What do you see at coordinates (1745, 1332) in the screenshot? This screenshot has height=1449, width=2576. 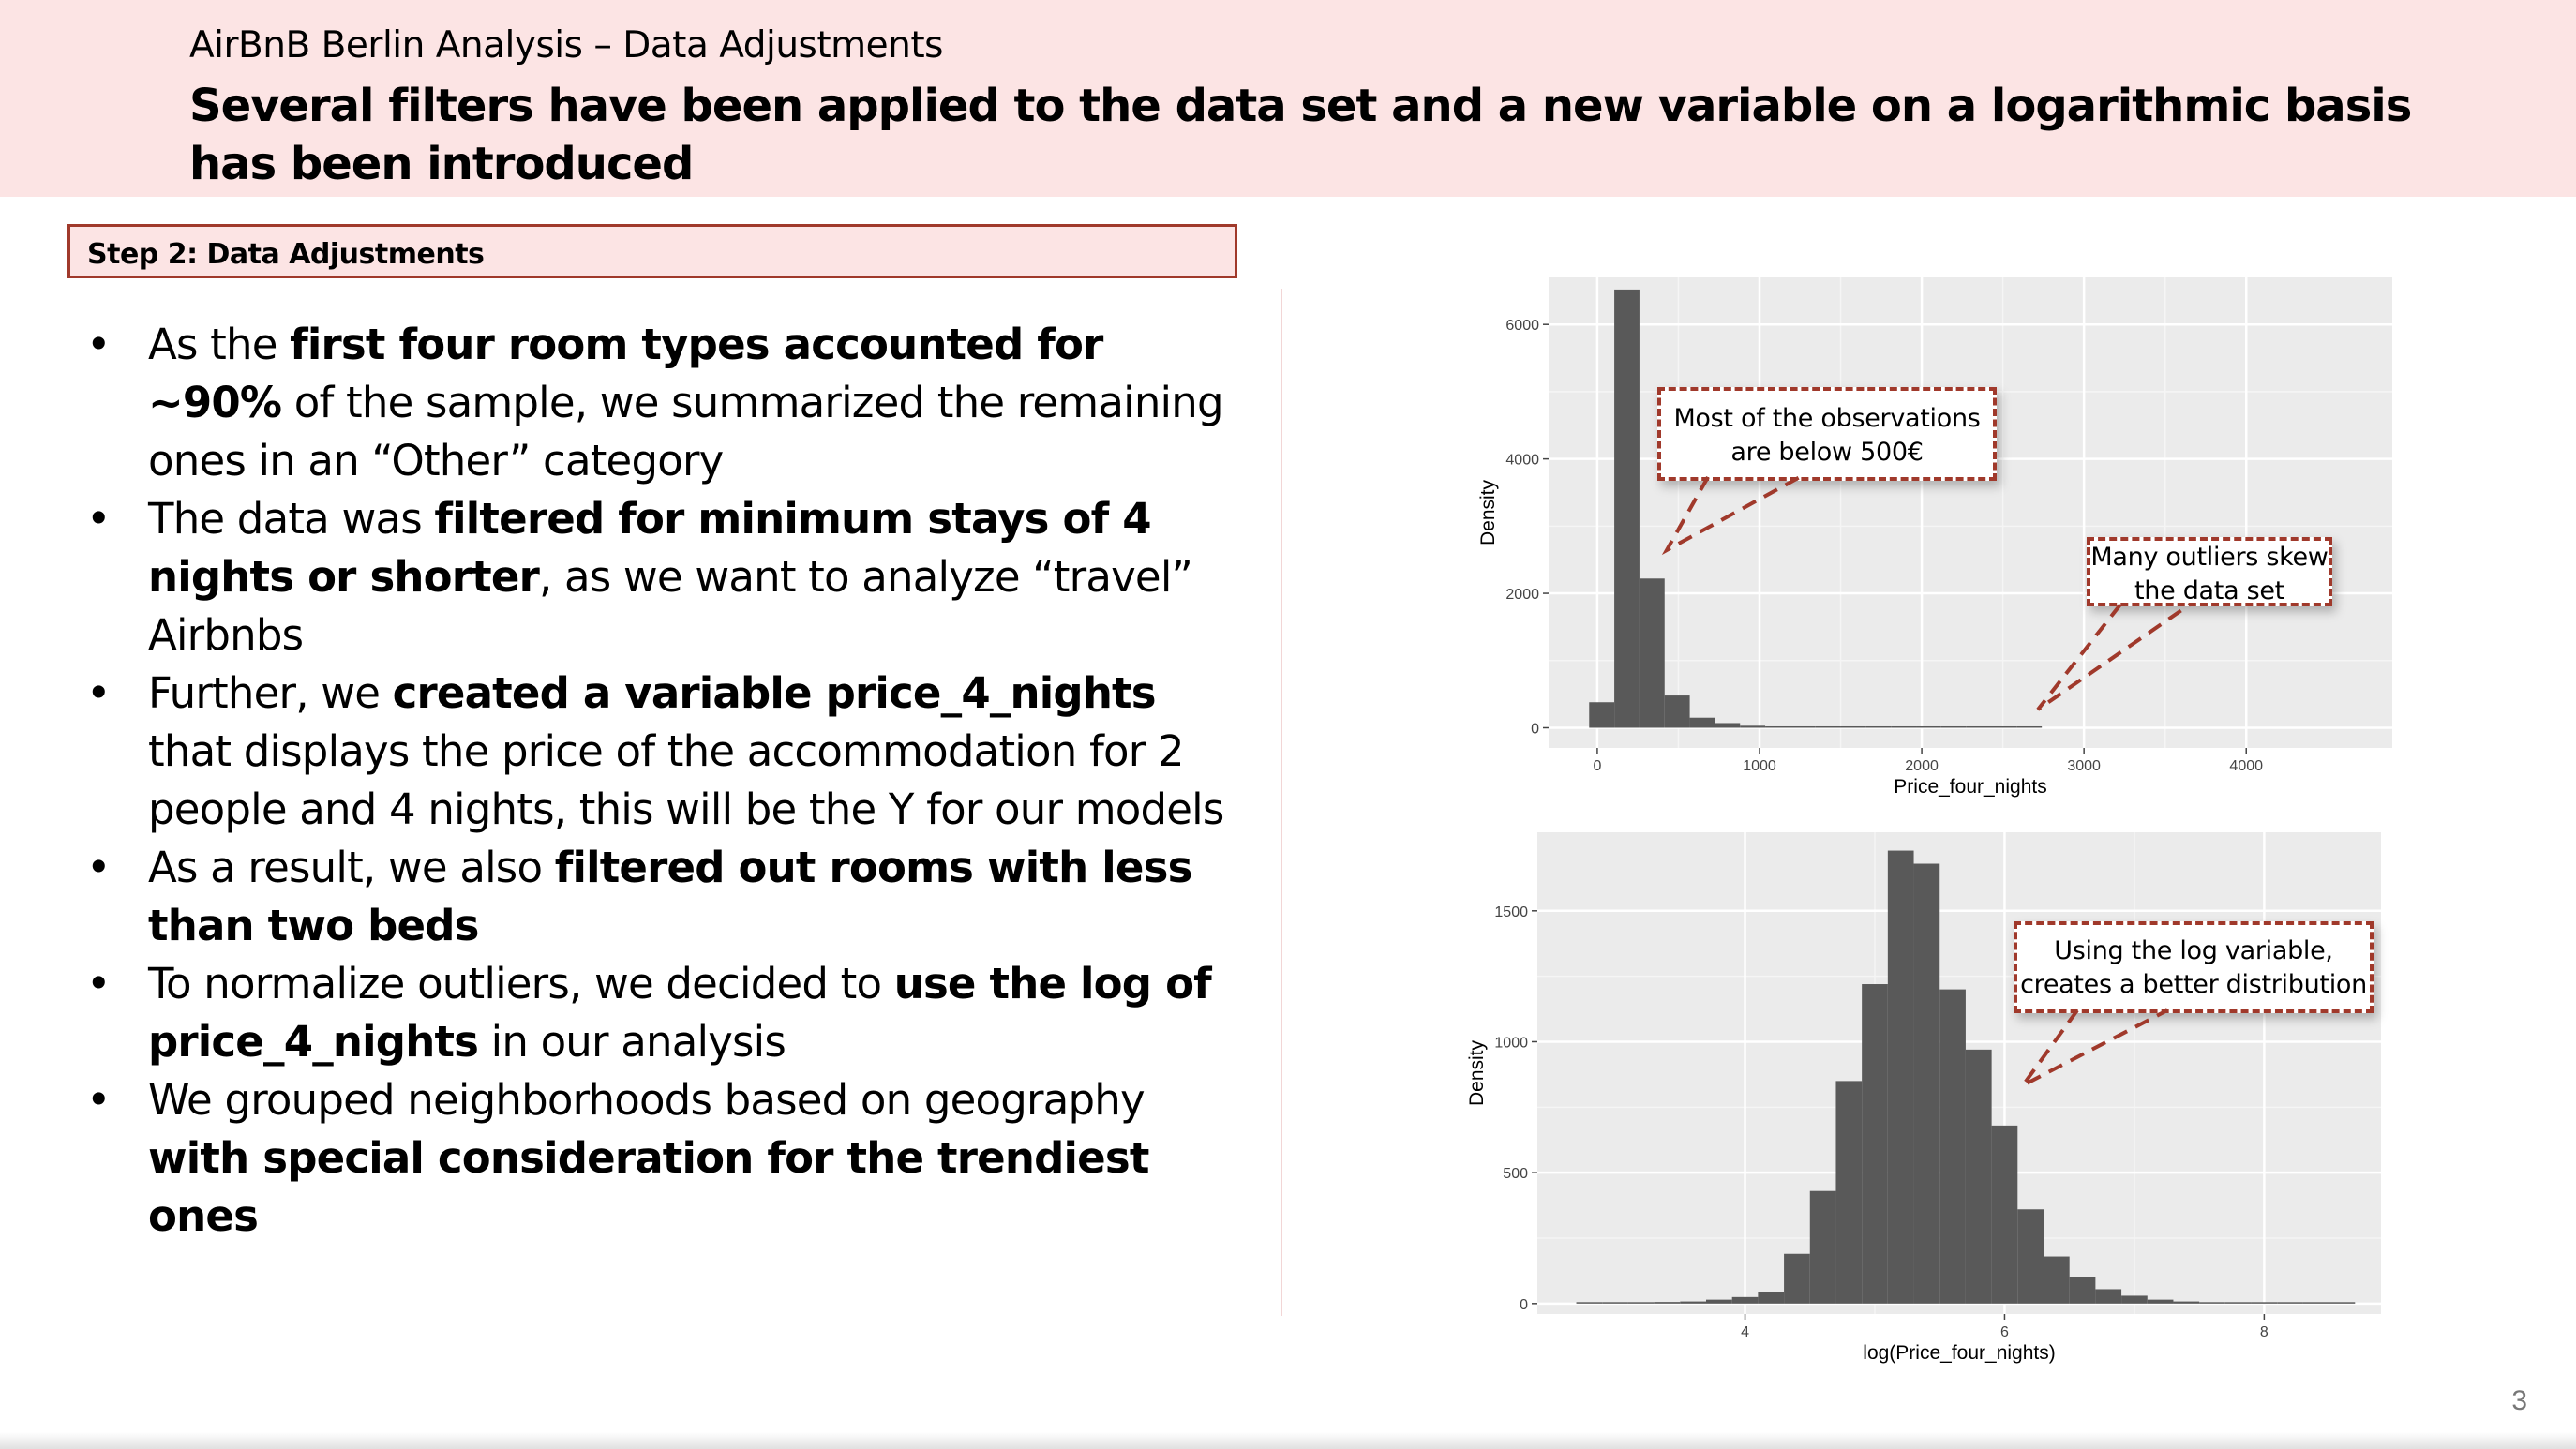 I see `x-tick-label: 4` at bounding box center [1745, 1332].